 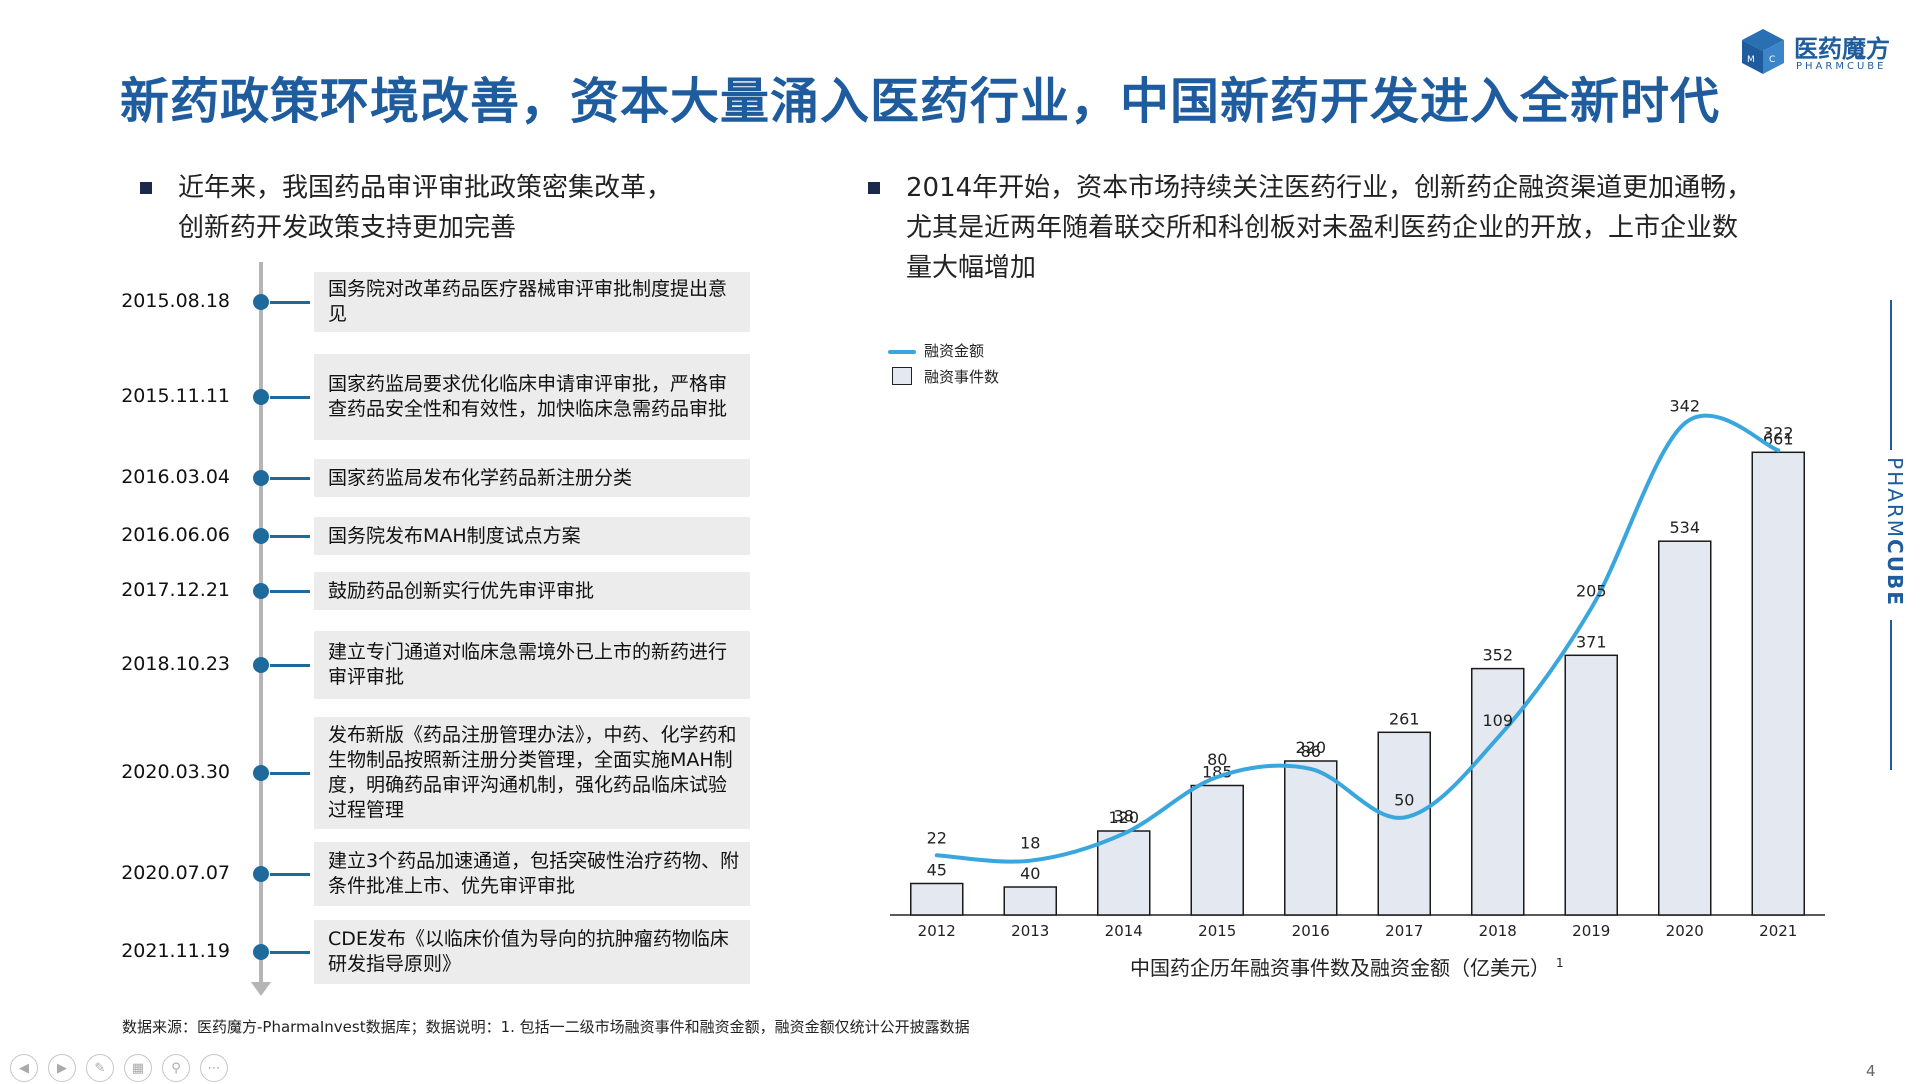 I want to click on chart-xlabel-note: 1, so click(x=1560, y=963).